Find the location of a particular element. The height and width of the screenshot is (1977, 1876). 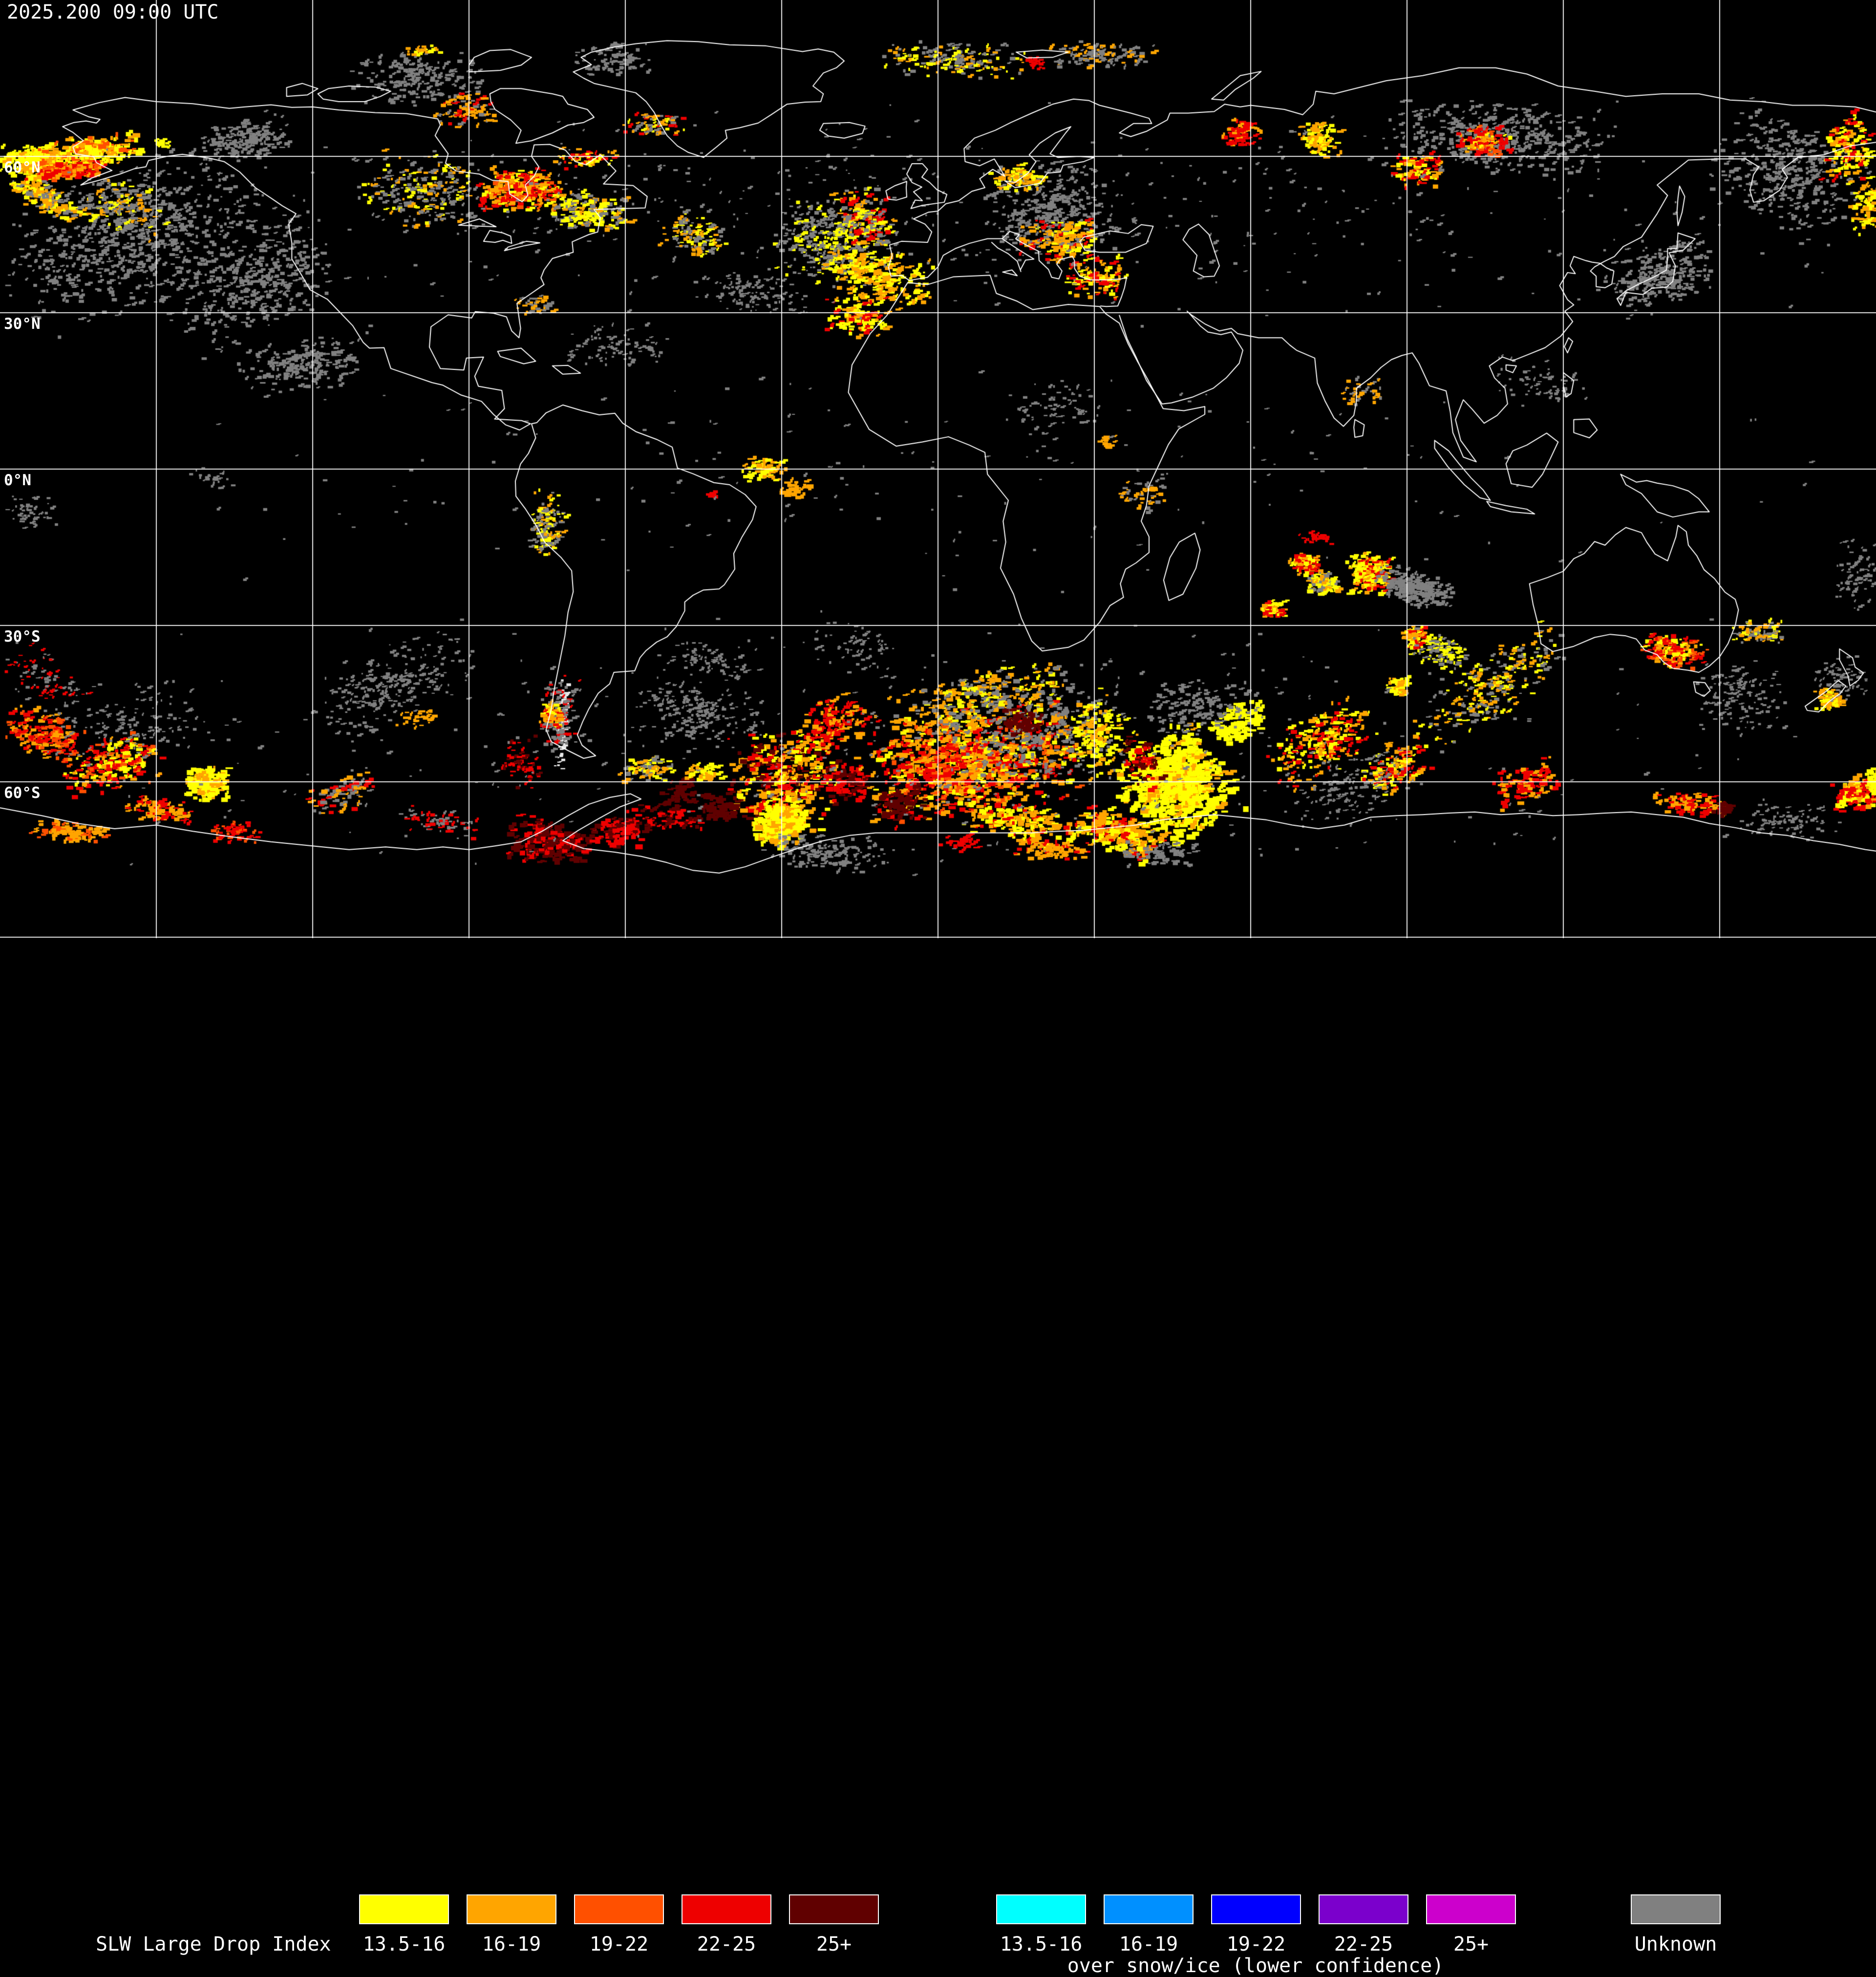

legend-label-snow_ice-3: 22-25 is located at coordinates (1363, 1944).